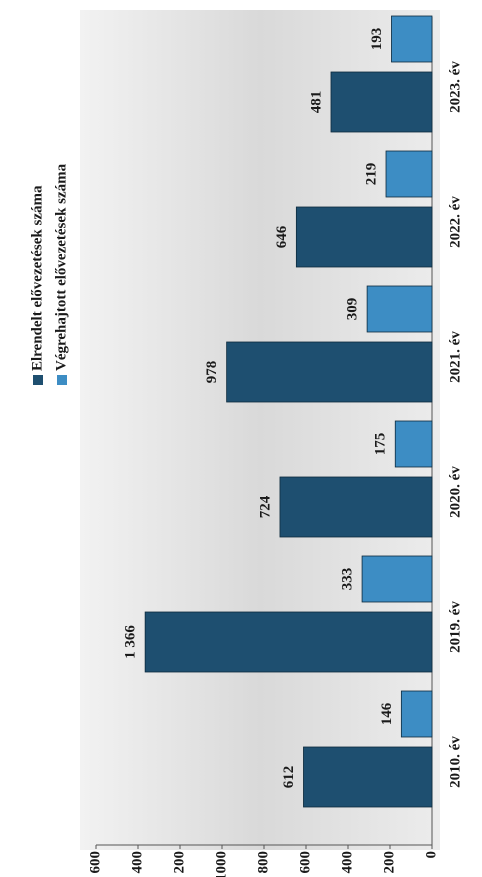 The image size is (482, 877). I want to click on legend-label: Elrendelt elővezetések száma, so click(37, 278).